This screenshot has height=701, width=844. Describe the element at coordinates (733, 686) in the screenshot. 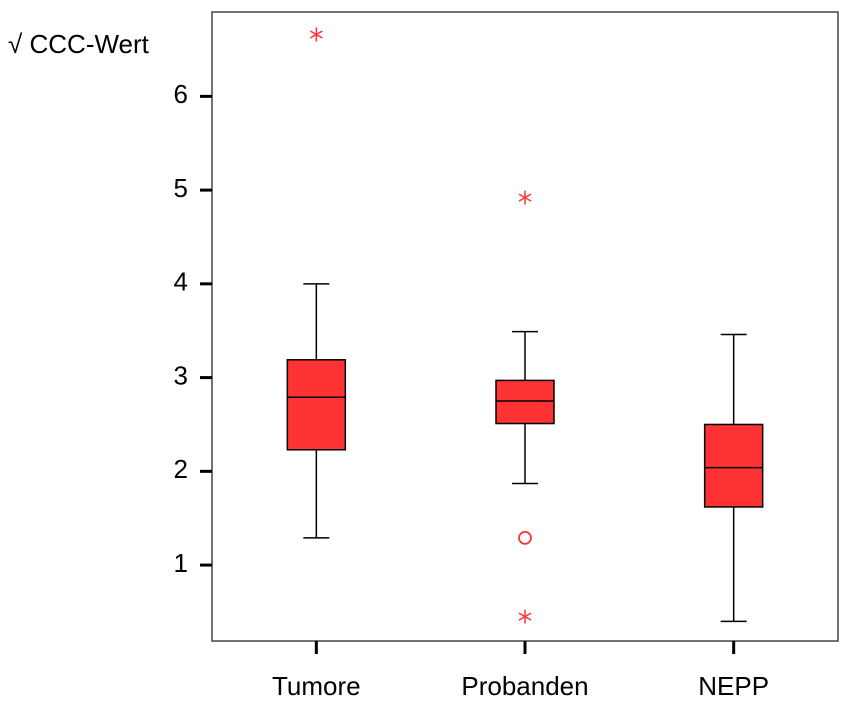

I see `x-tick-label: NEPP` at that location.